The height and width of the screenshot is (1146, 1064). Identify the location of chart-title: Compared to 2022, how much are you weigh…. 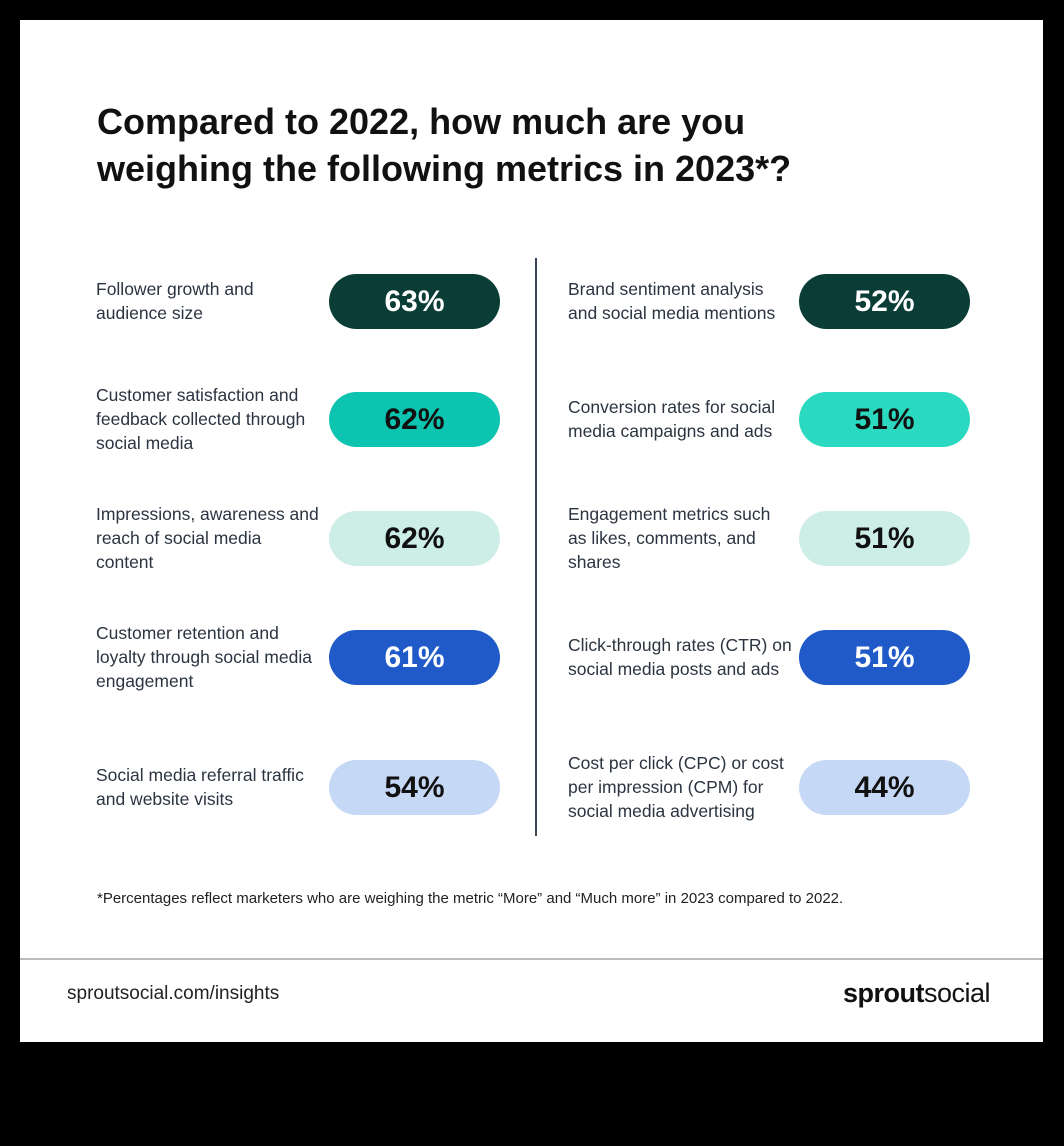
(444, 145).